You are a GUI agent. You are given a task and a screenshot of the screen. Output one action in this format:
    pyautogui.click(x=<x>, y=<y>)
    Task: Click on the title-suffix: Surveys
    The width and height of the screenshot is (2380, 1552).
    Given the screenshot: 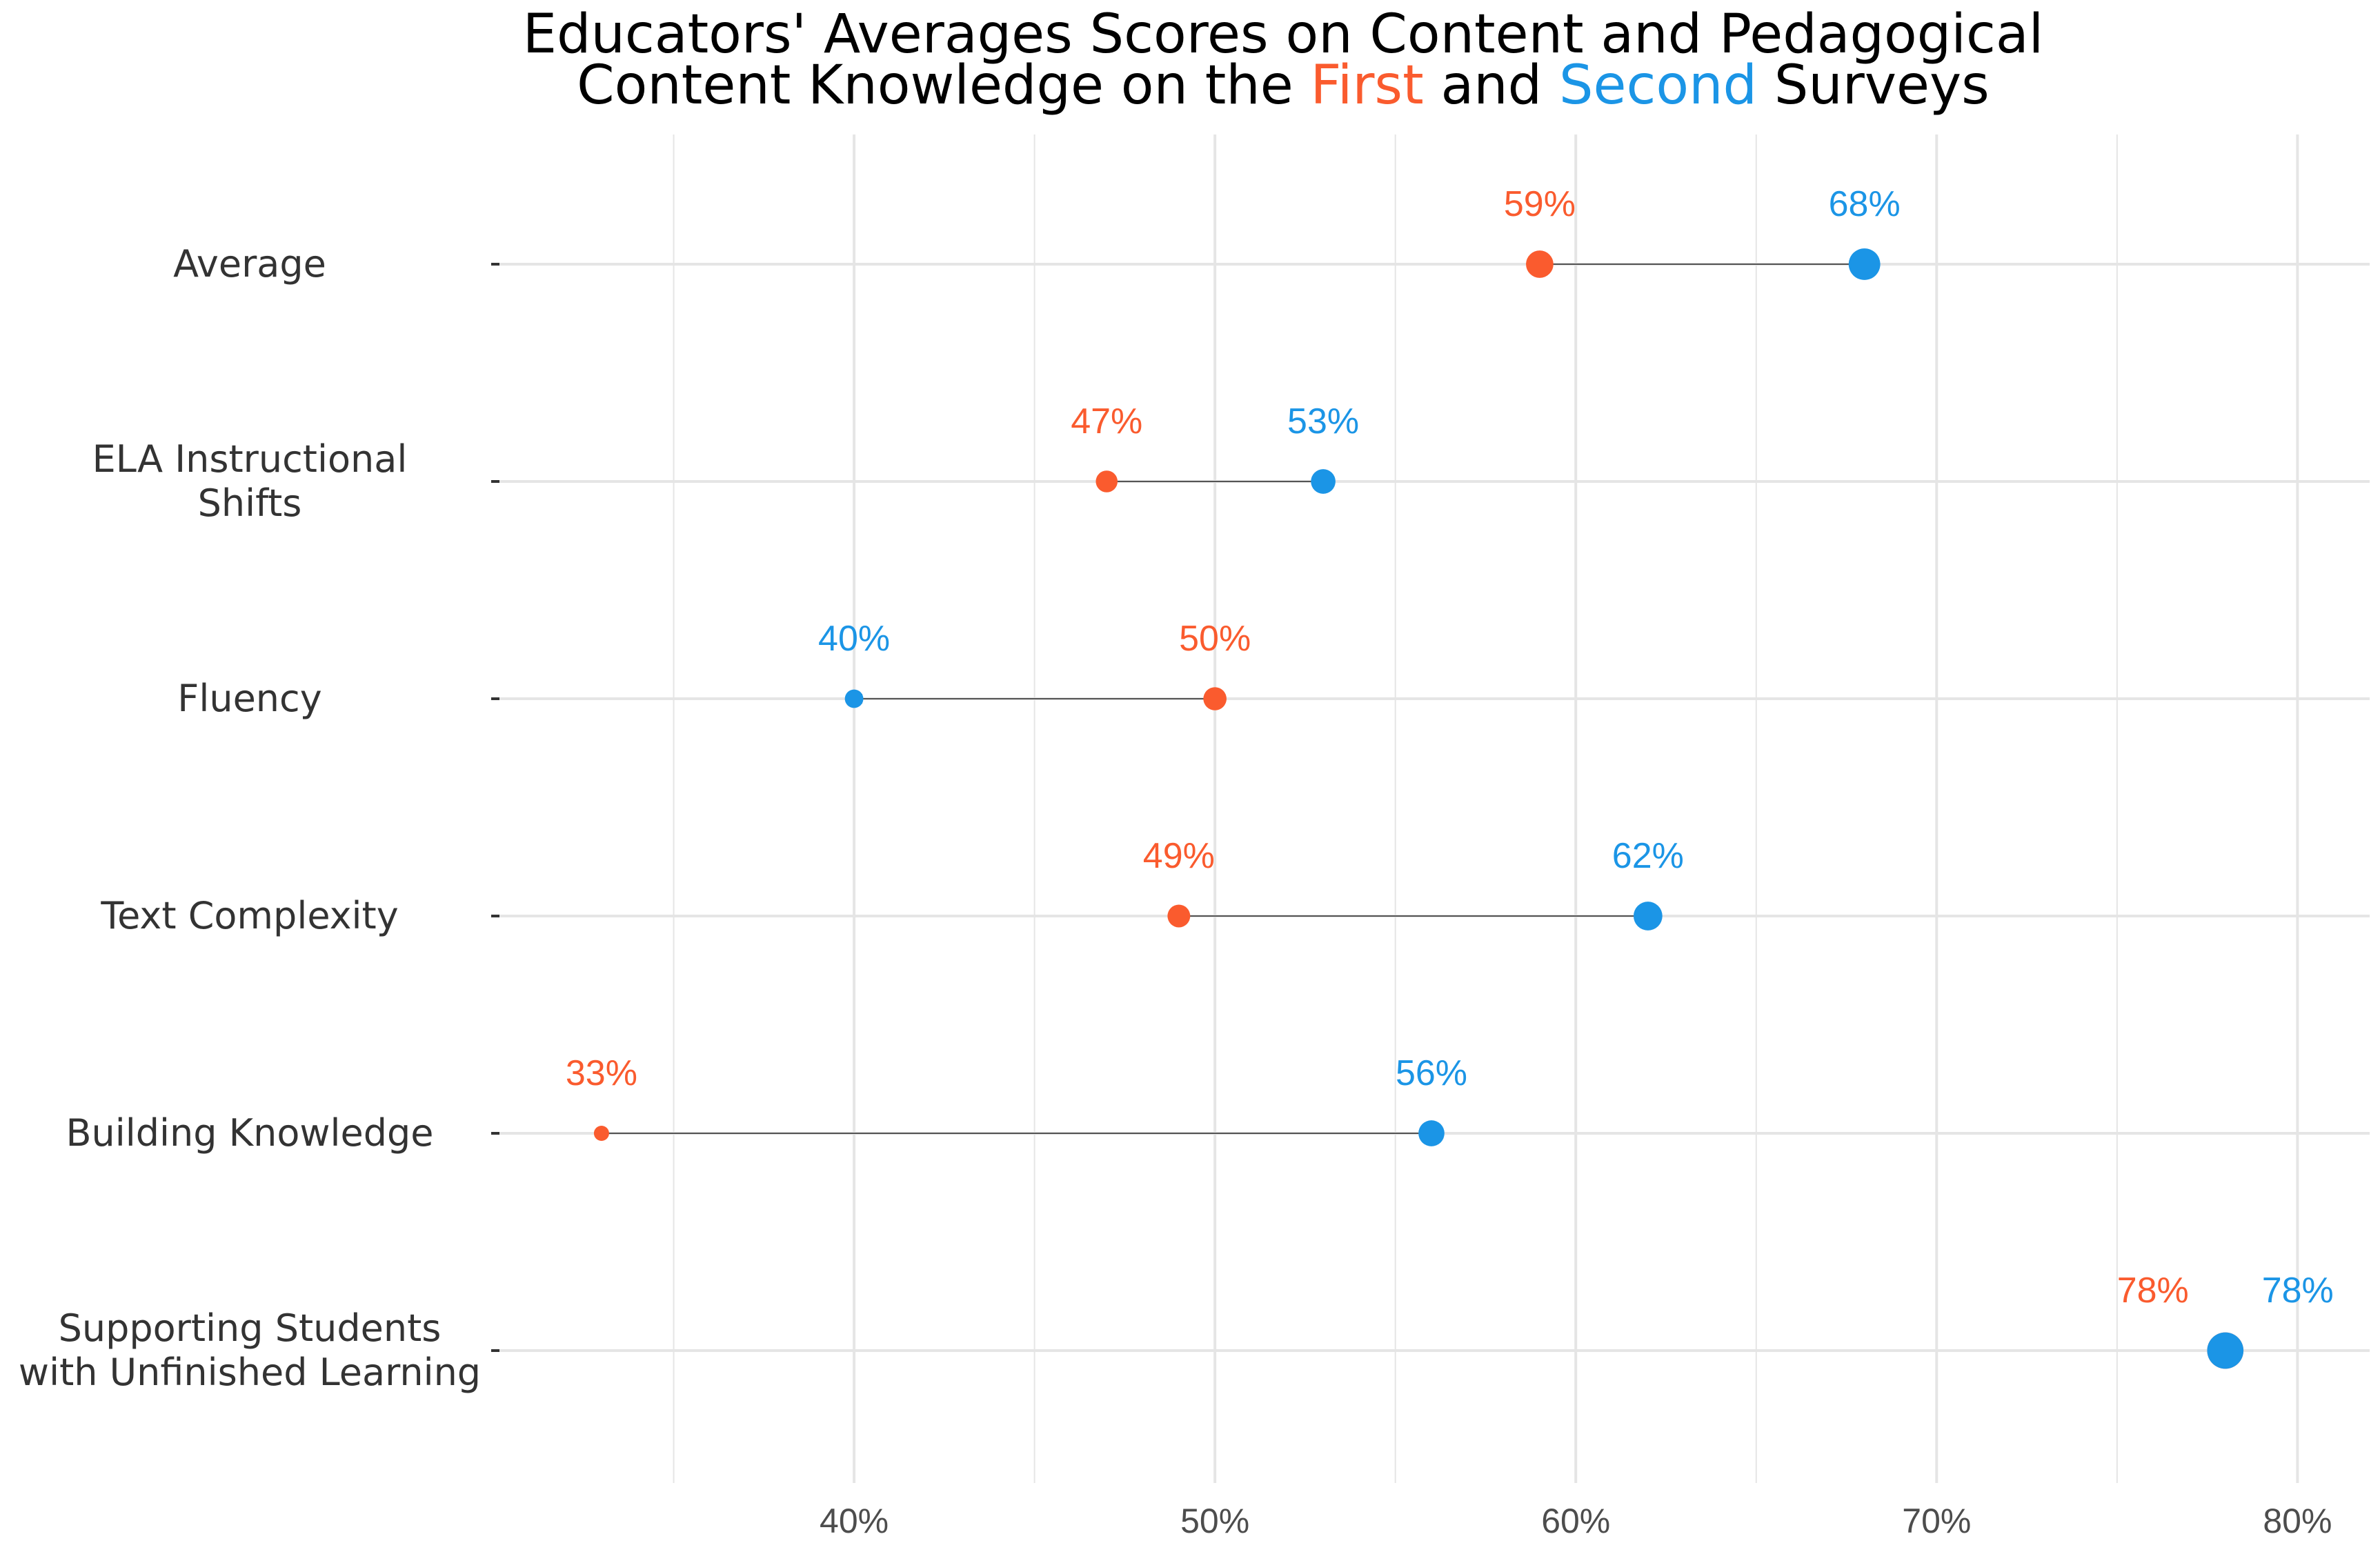 What is the action you would take?
    pyautogui.click(x=1873, y=85)
    